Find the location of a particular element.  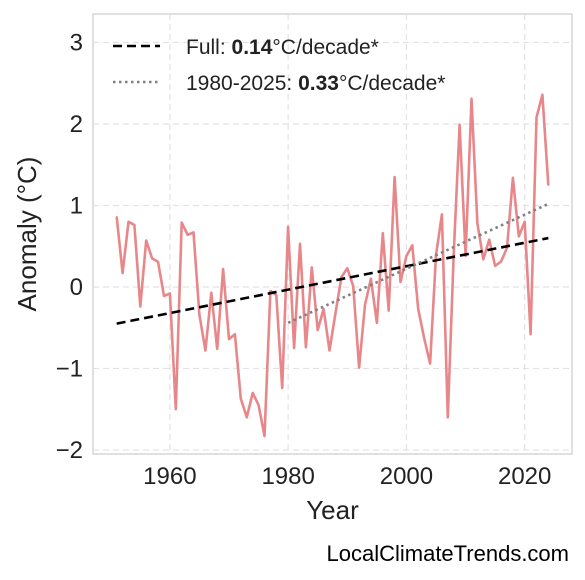

y-tick-label: 2 is located at coordinates (76, 124).